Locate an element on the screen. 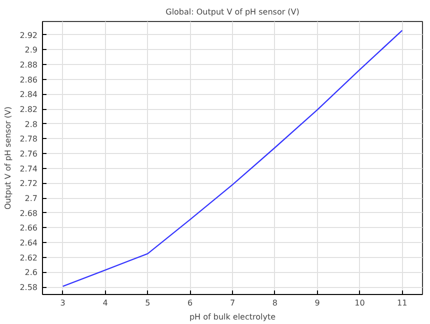 This screenshot has height=324, width=430. y-tick-label: 2.58 is located at coordinates (29, 287).